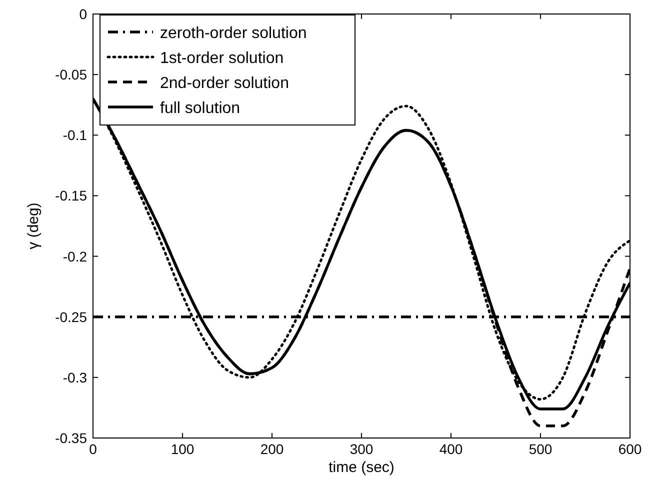 This screenshot has height=485, width=664. What do you see at coordinates (182, 449) in the screenshot?
I see `x-tick-label: 100` at bounding box center [182, 449].